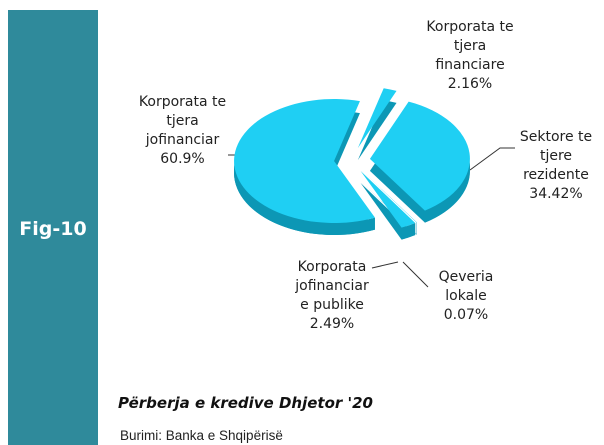 Image resolution: width=604 pixels, height=445 pixels. Describe the element at coordinates (332, 286) in the screenshot. I see `category-label: Korporata jofinanciar e publike` at that location.